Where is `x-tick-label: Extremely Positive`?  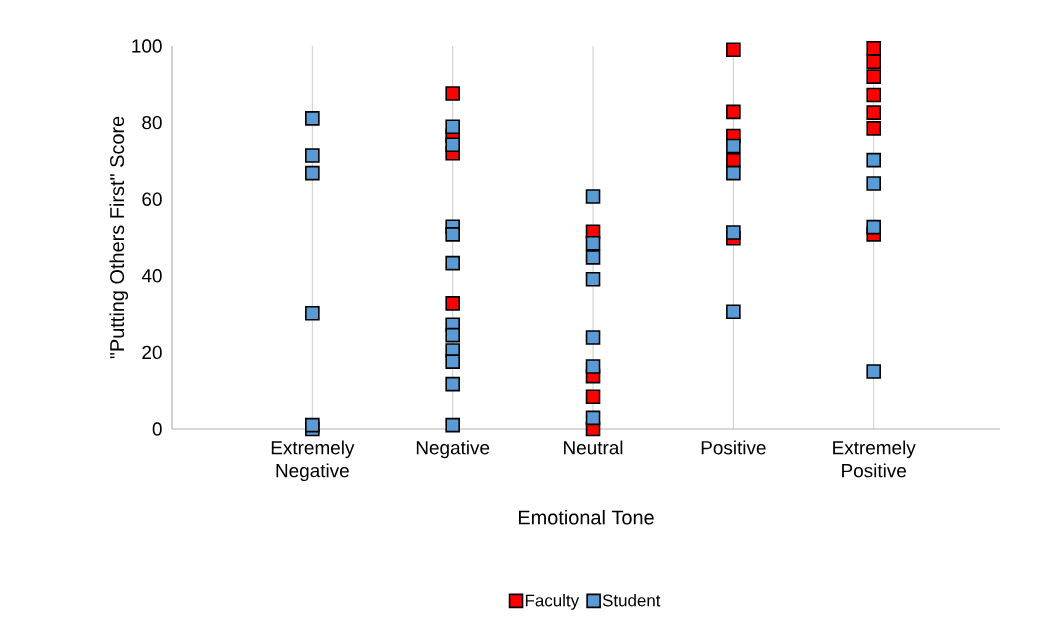 x-tick-label: Extremely Positive is located at coordinates (874, 459).